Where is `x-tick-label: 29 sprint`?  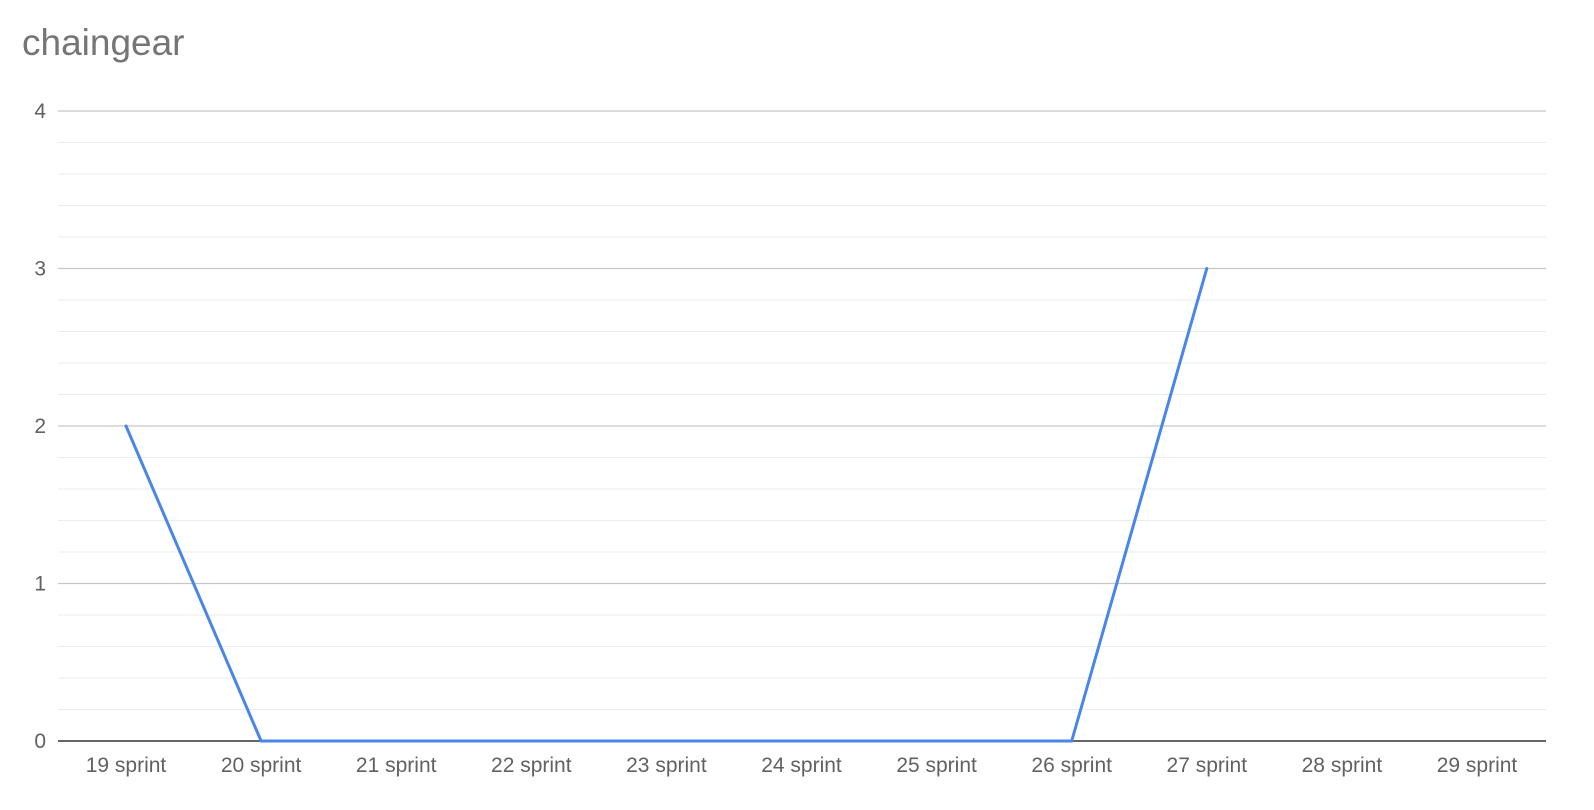 x-tick-label: 29 sprint is located at coordinates (1477, 765).